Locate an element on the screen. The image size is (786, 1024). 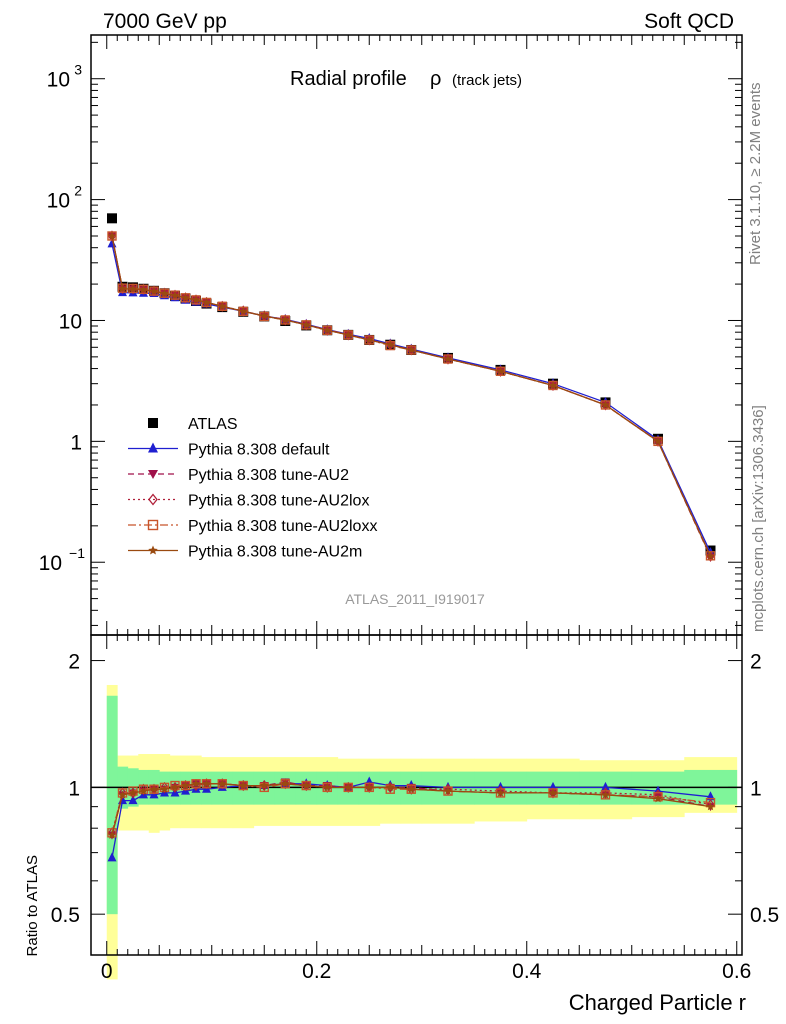
ratio-au2lox-point is located at coordinates (710, 805).